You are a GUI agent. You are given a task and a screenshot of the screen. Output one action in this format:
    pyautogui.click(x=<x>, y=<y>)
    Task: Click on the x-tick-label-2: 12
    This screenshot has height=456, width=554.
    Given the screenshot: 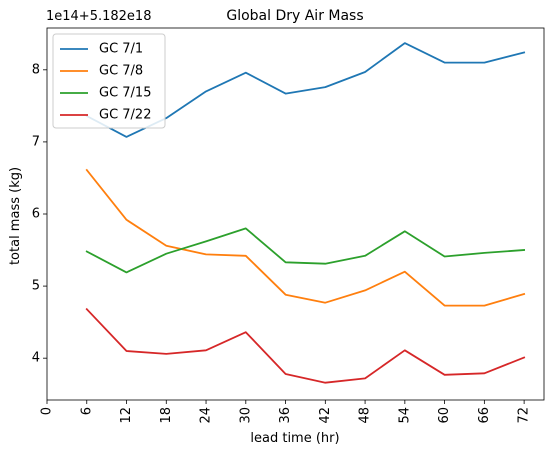 What is the action you would take?
    pyautogui.click(x=126, y=415)
    